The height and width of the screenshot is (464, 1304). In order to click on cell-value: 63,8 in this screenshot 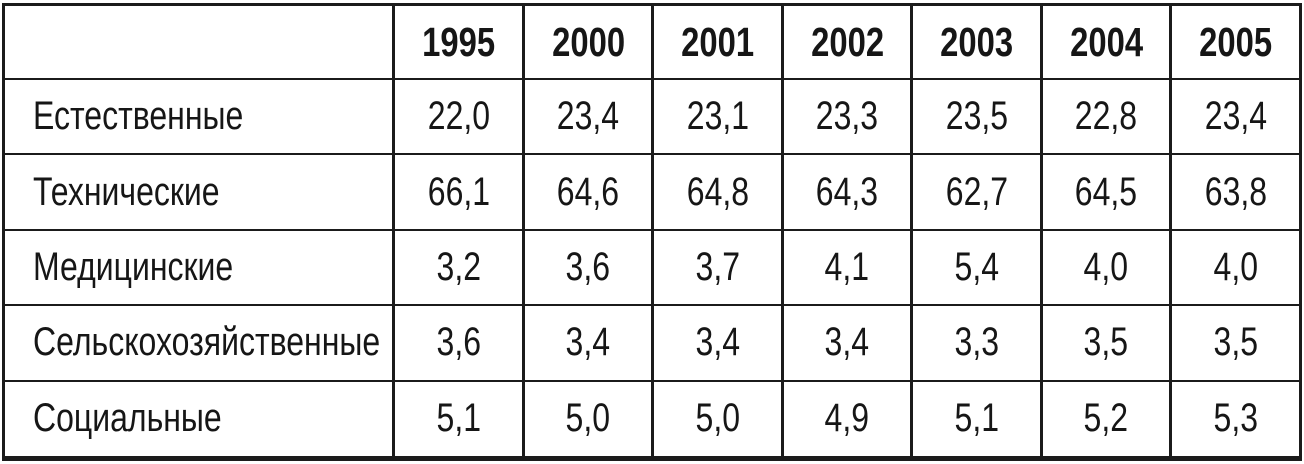, I will do `click(1235, 191)`.